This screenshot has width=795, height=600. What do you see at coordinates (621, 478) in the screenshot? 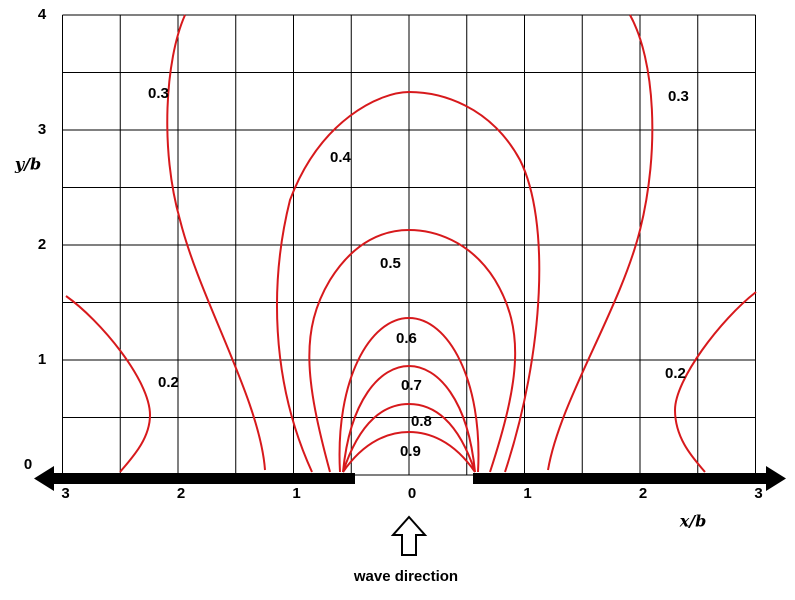
I see `breakwater-right` at bounding box center [621, 478].